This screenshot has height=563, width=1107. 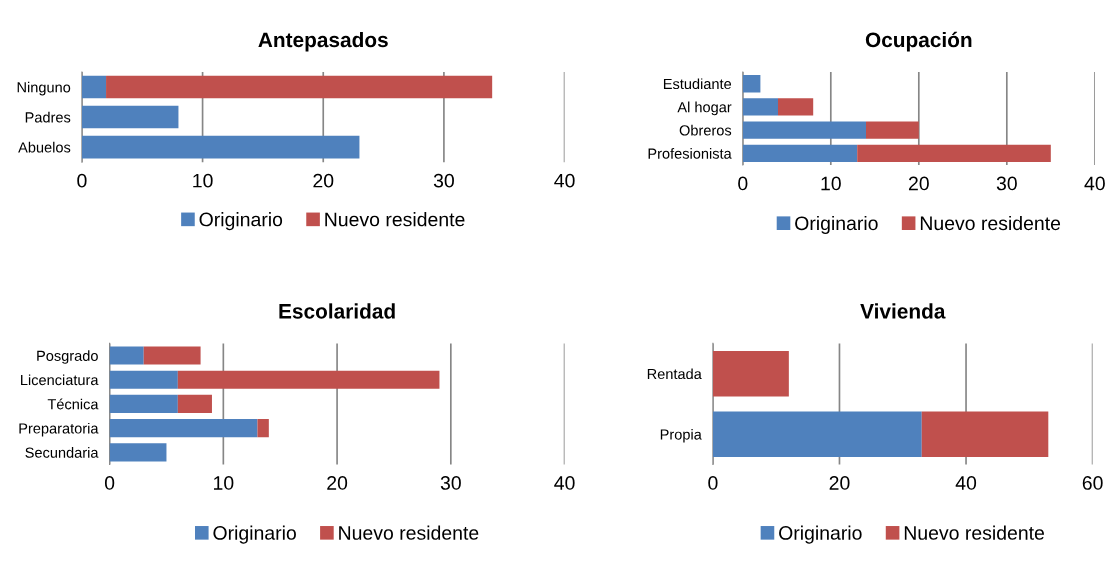 What do you see at coordinates (697, 84) in the screenshot?
I see `y-tick-label: Estudiante` at bounding box center [697, 84].